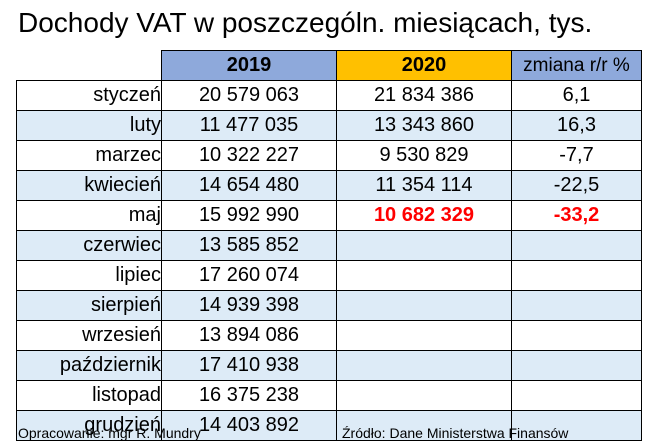 The height and width of the screenshot is (448, 655). I want to click on cell-2019: 17 410 938, so click(249, 365).